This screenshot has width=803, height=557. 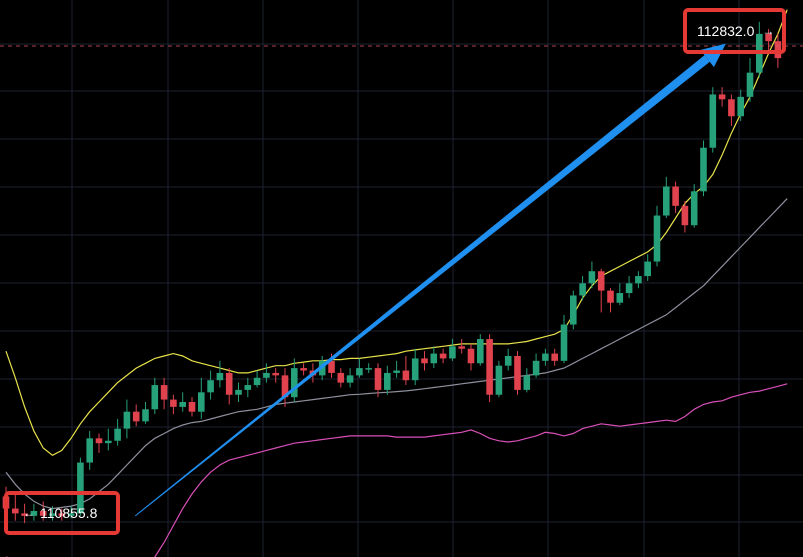 I want to click on low-price-label: 110855.8, so click(x=69, y=513).